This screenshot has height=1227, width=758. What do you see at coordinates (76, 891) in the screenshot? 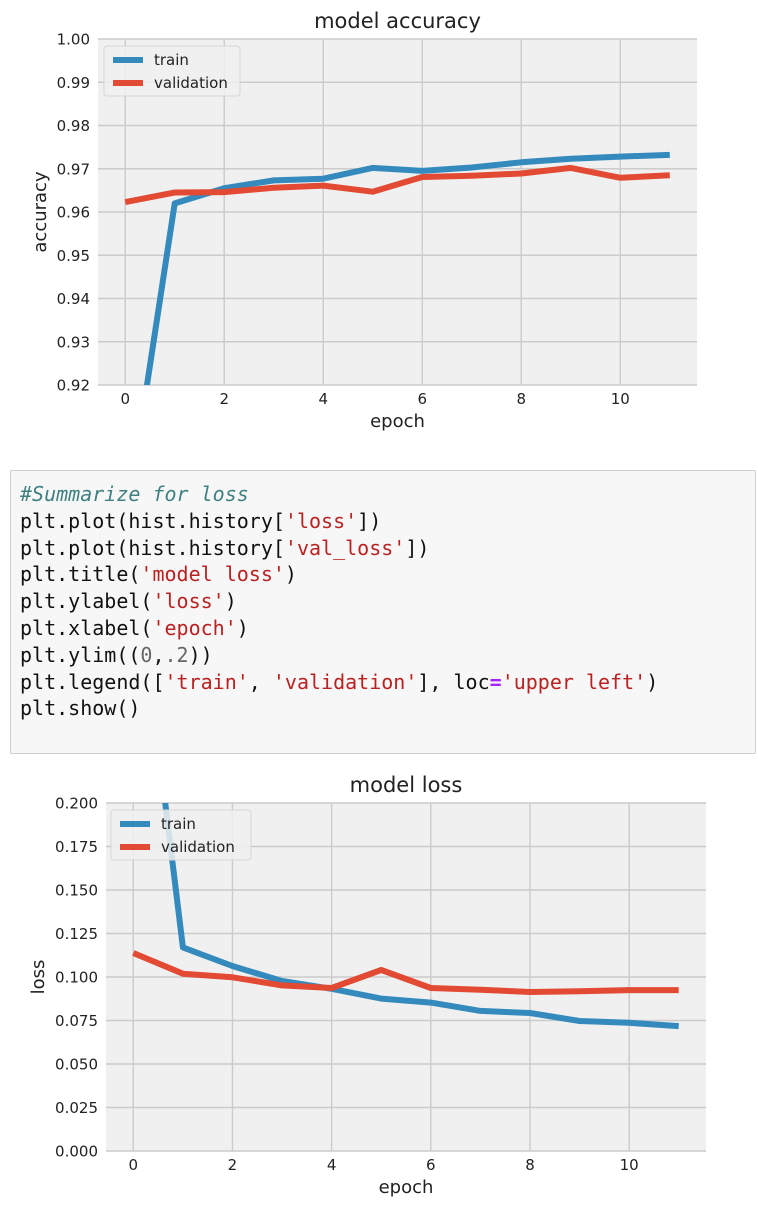
I see `y-tick-label: 0.150` at bounding box center [76, 891].